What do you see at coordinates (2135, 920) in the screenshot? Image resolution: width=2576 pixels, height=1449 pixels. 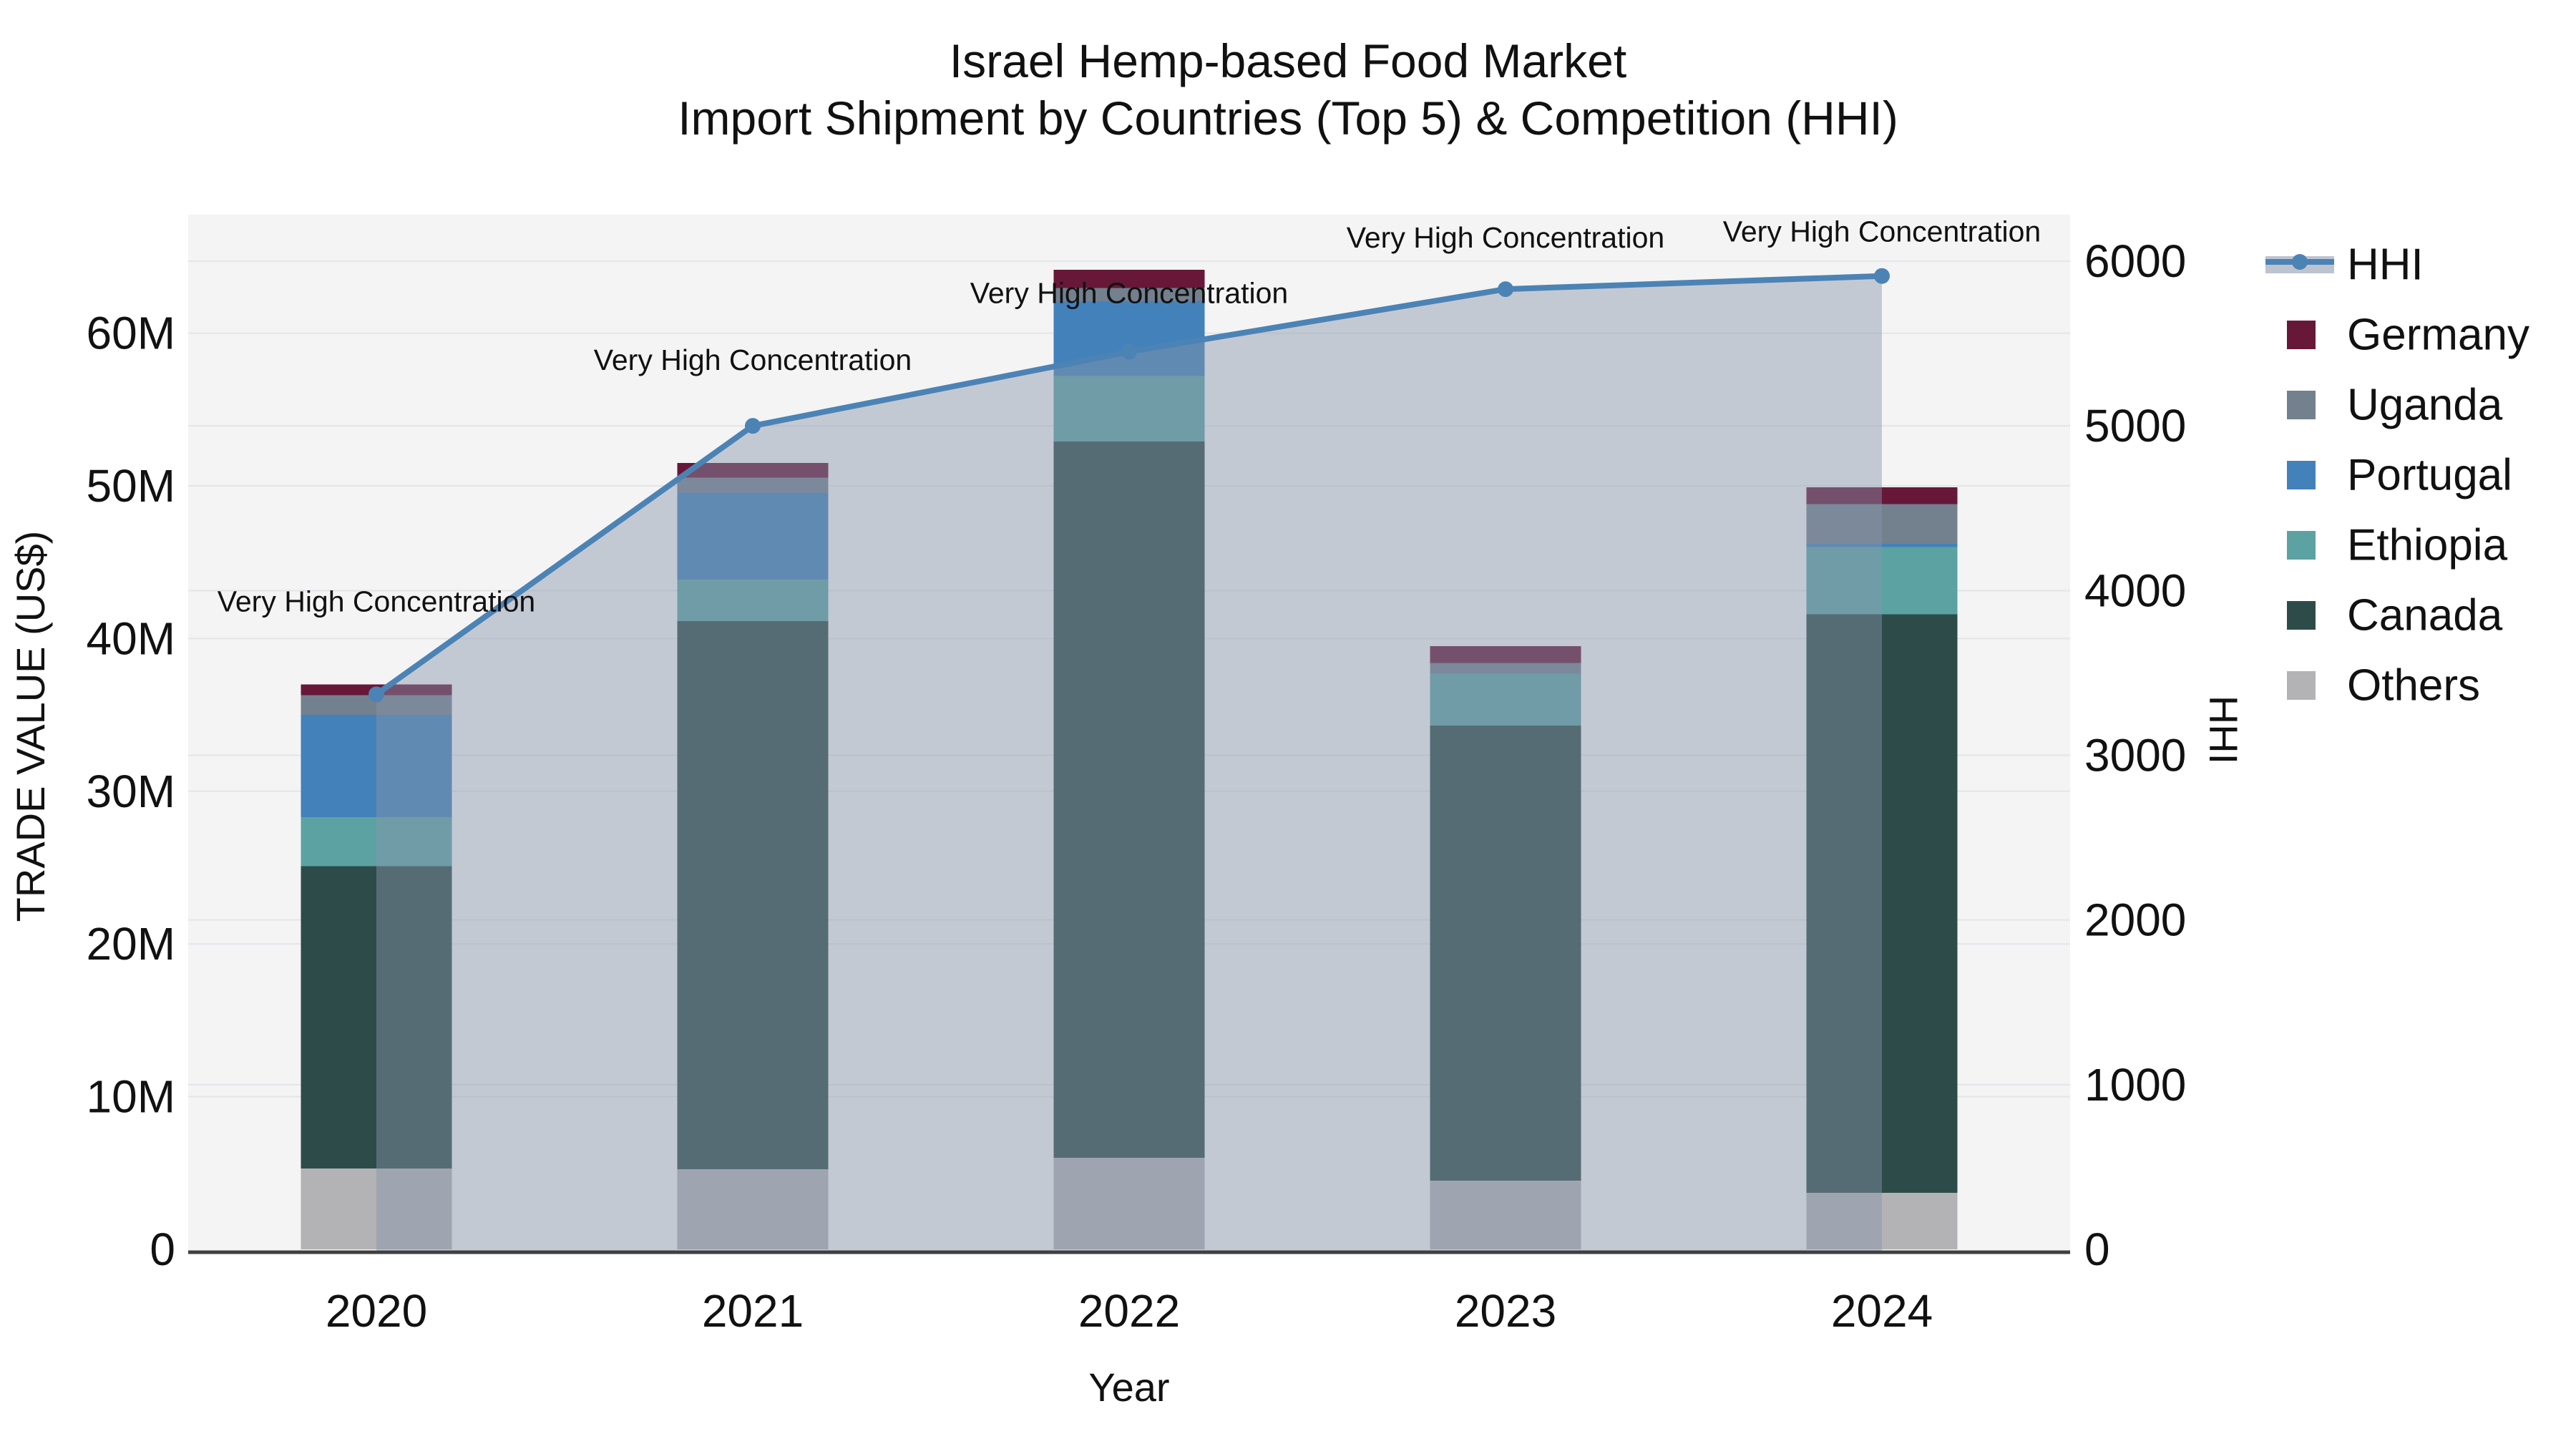 I see `y-right-tick-2000: 2000` at bounding box center [2135, 920].